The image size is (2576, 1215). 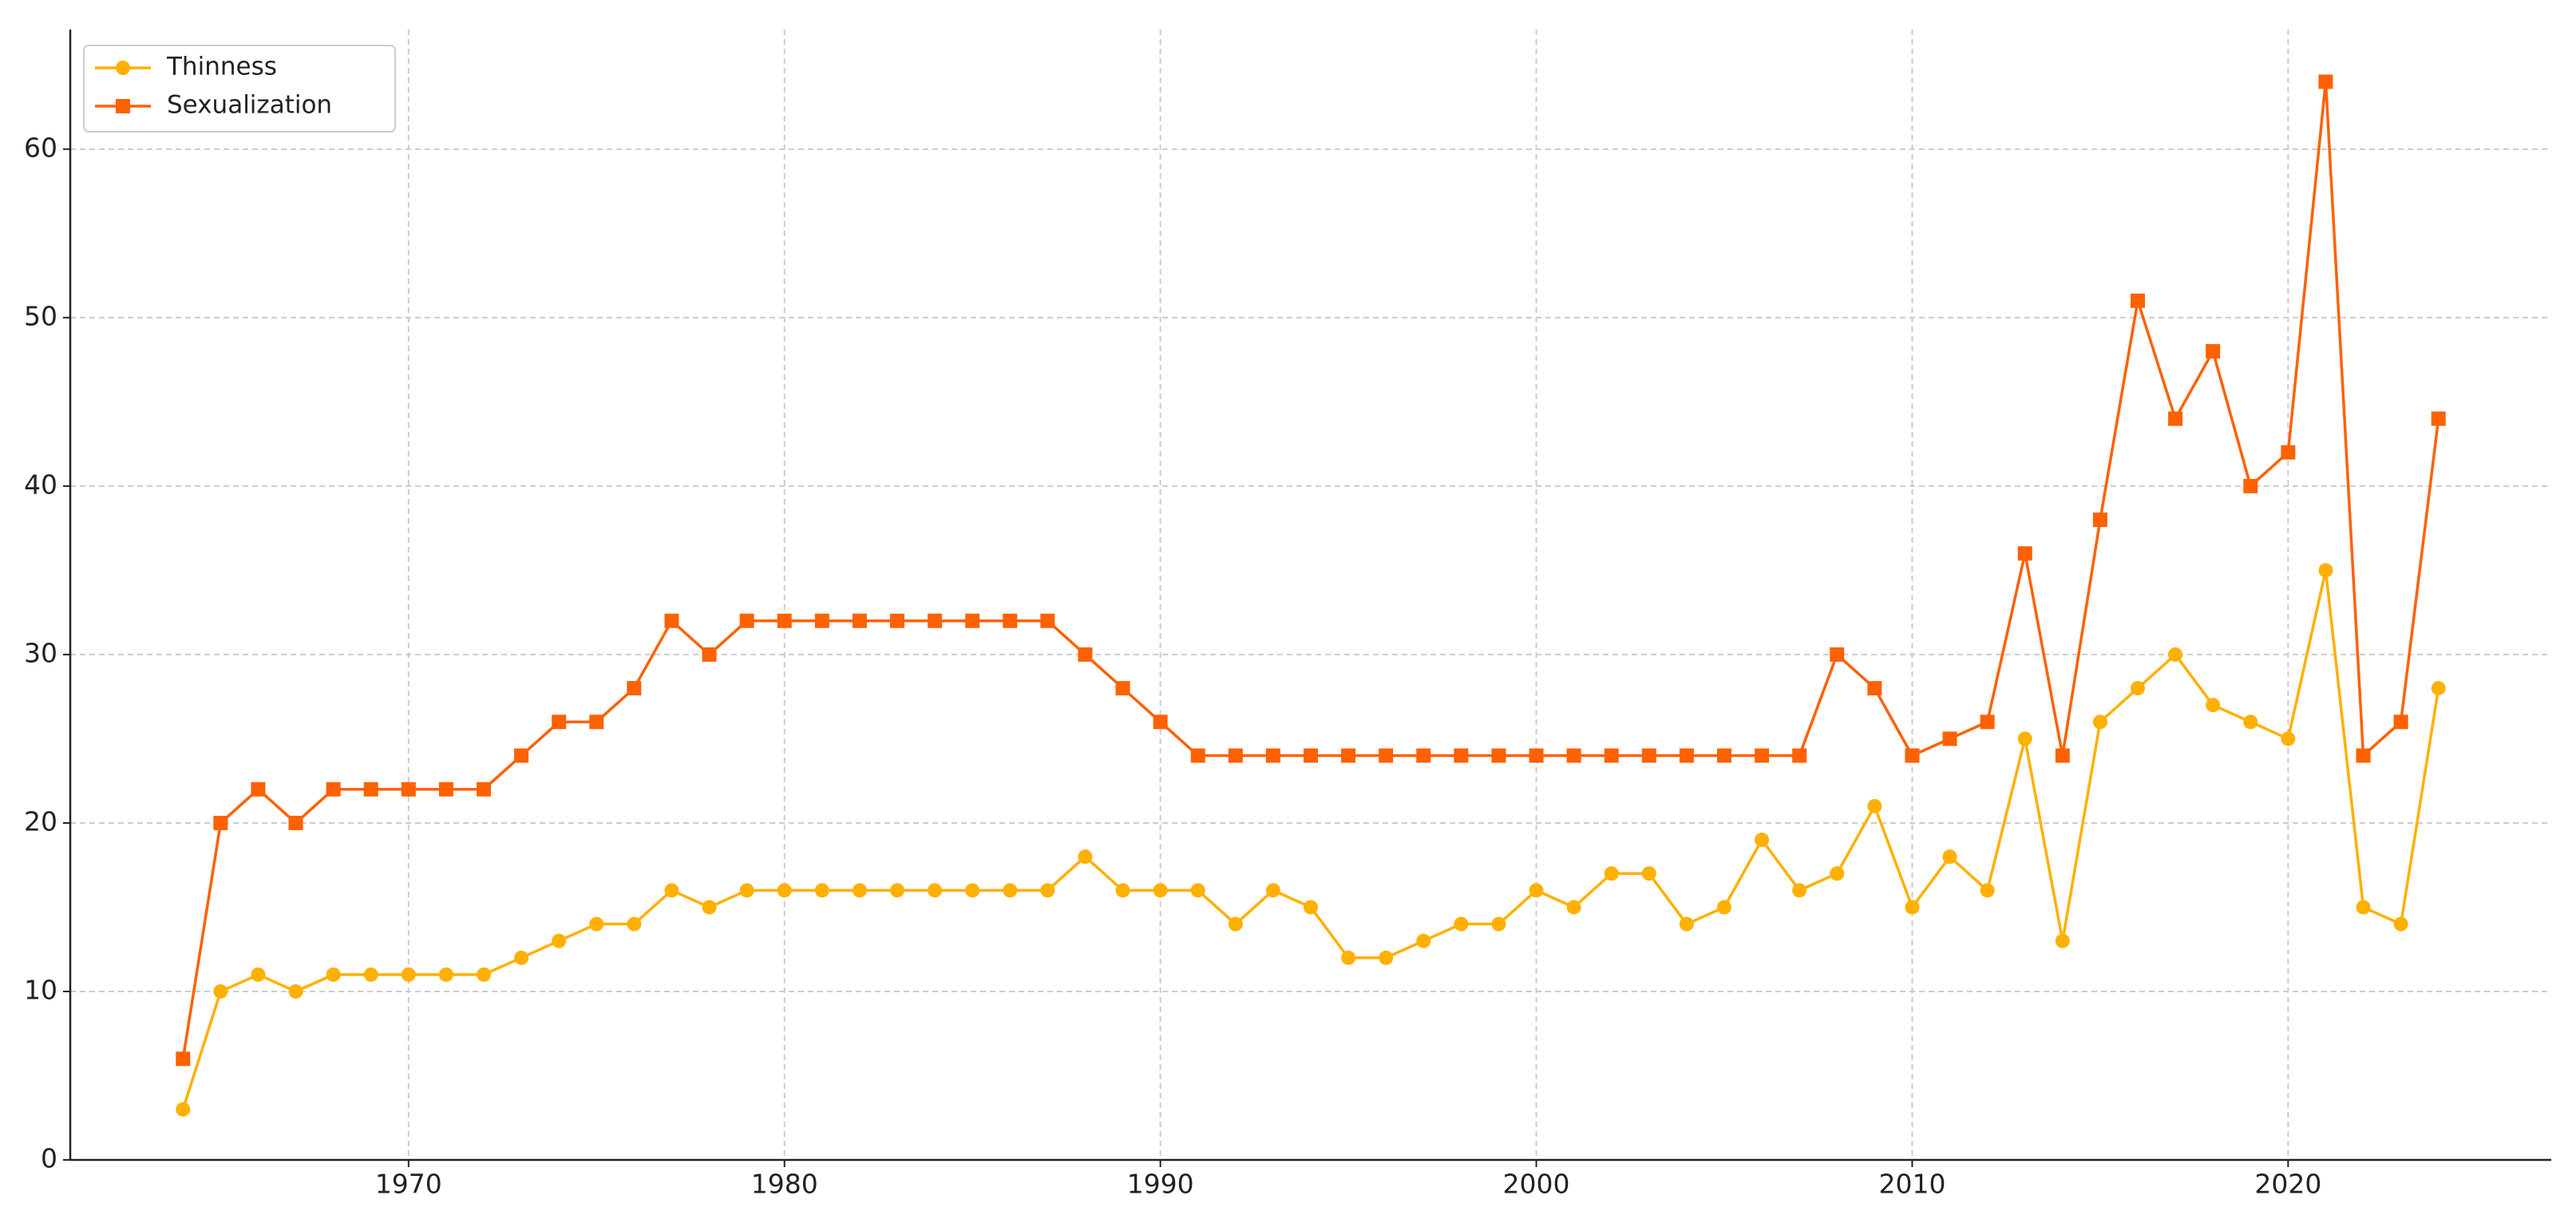 What do you see at coordinates (41, 989) in the screenshot?
I see `y-tick-label: 10` at bounding box center [41, 989].